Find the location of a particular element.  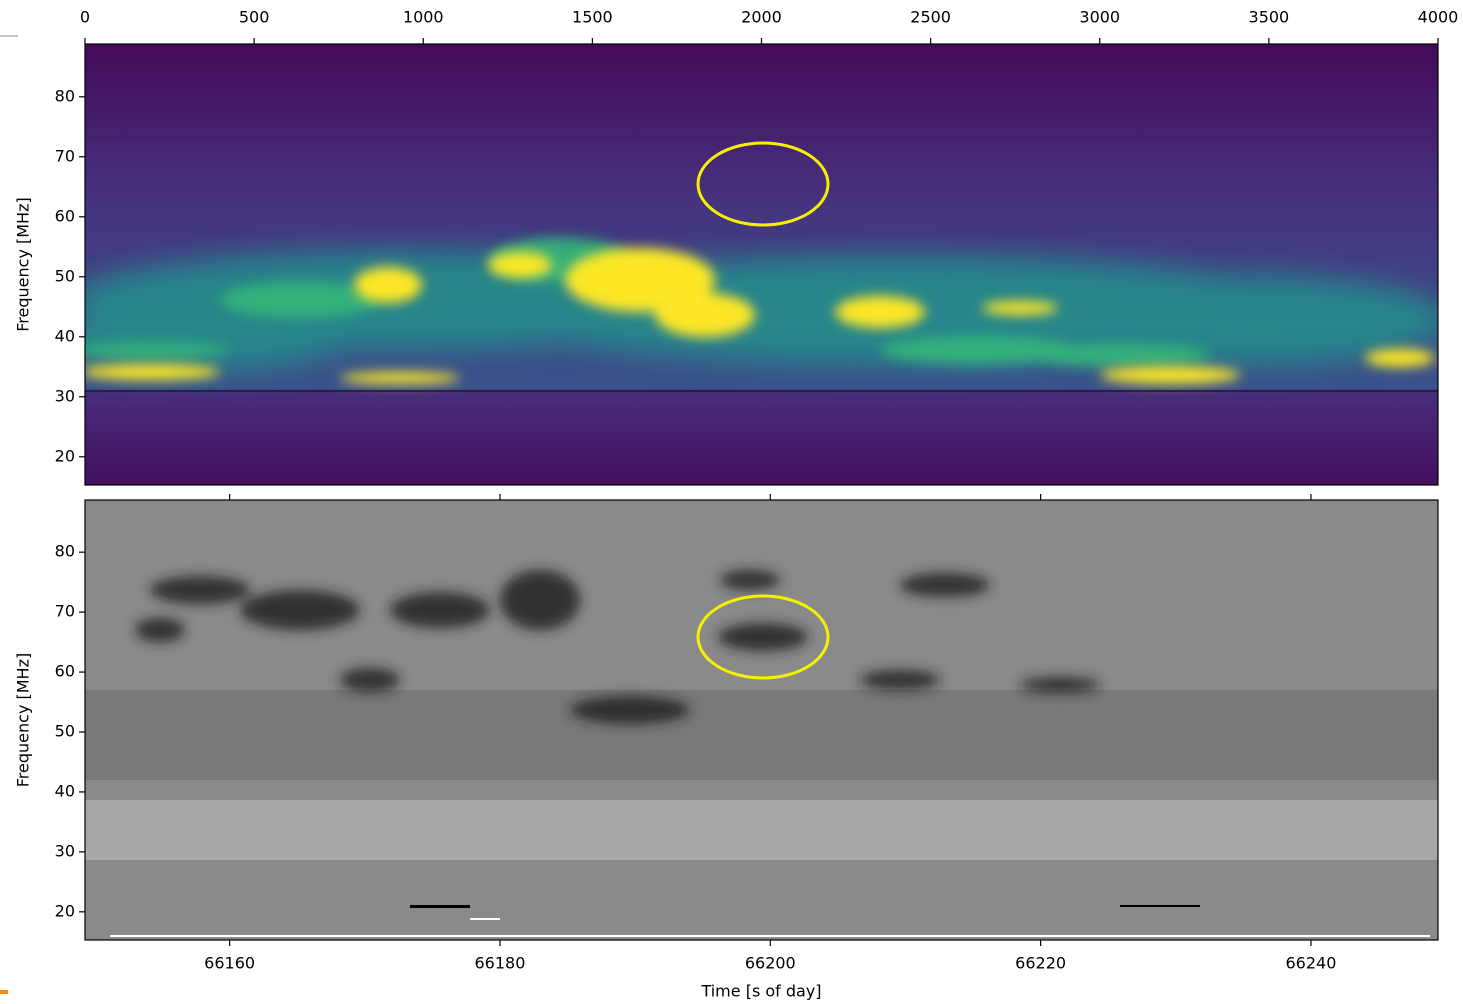

x-tick-label: 66180 is located at coordinates (500, 963).